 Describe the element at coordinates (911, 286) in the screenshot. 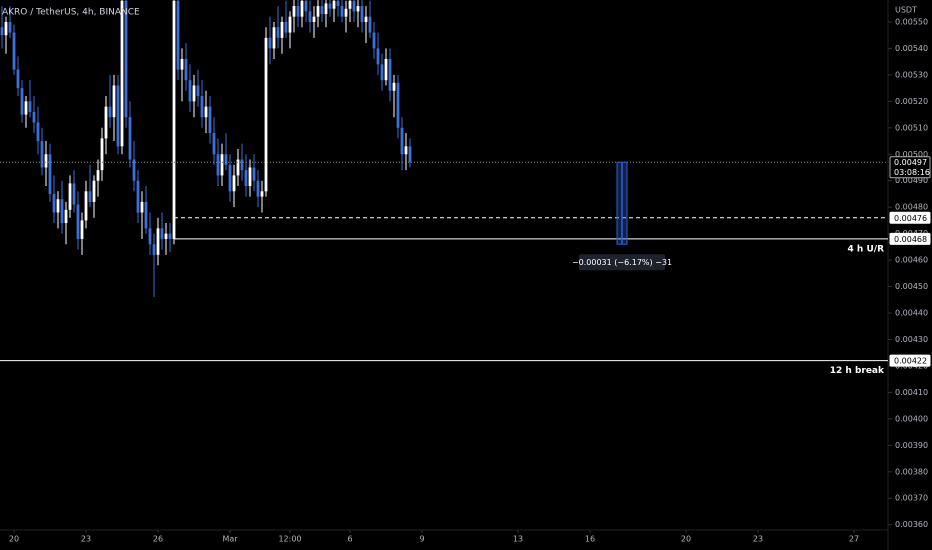

I see `y-tick-label: 0.00450` at that location.